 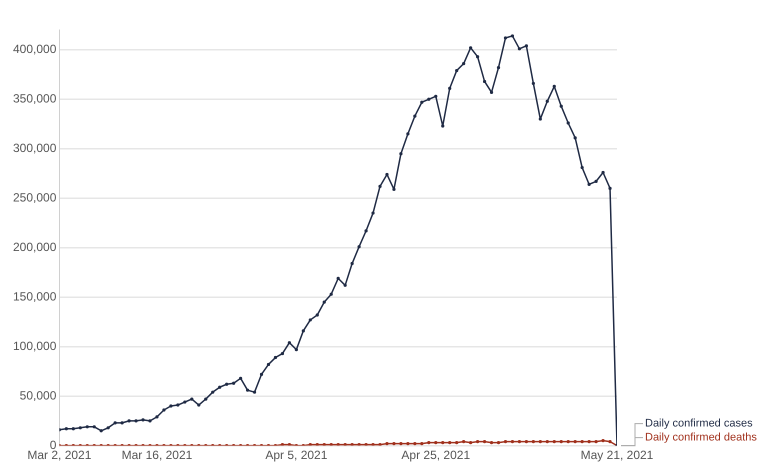 What do you see at coordinates (157, 455) in the screenshot?
I see `x-tick-label: Mar 16, 2021` at bounding box center [157, 455].